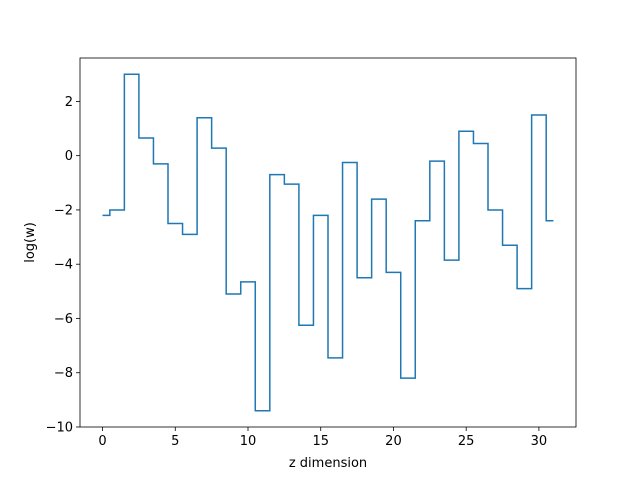 This screenshot has height=480, width=640. Describe the element at coordinates (175, 441) in the screenshot. I see `x-tick-label: 5` at that location.